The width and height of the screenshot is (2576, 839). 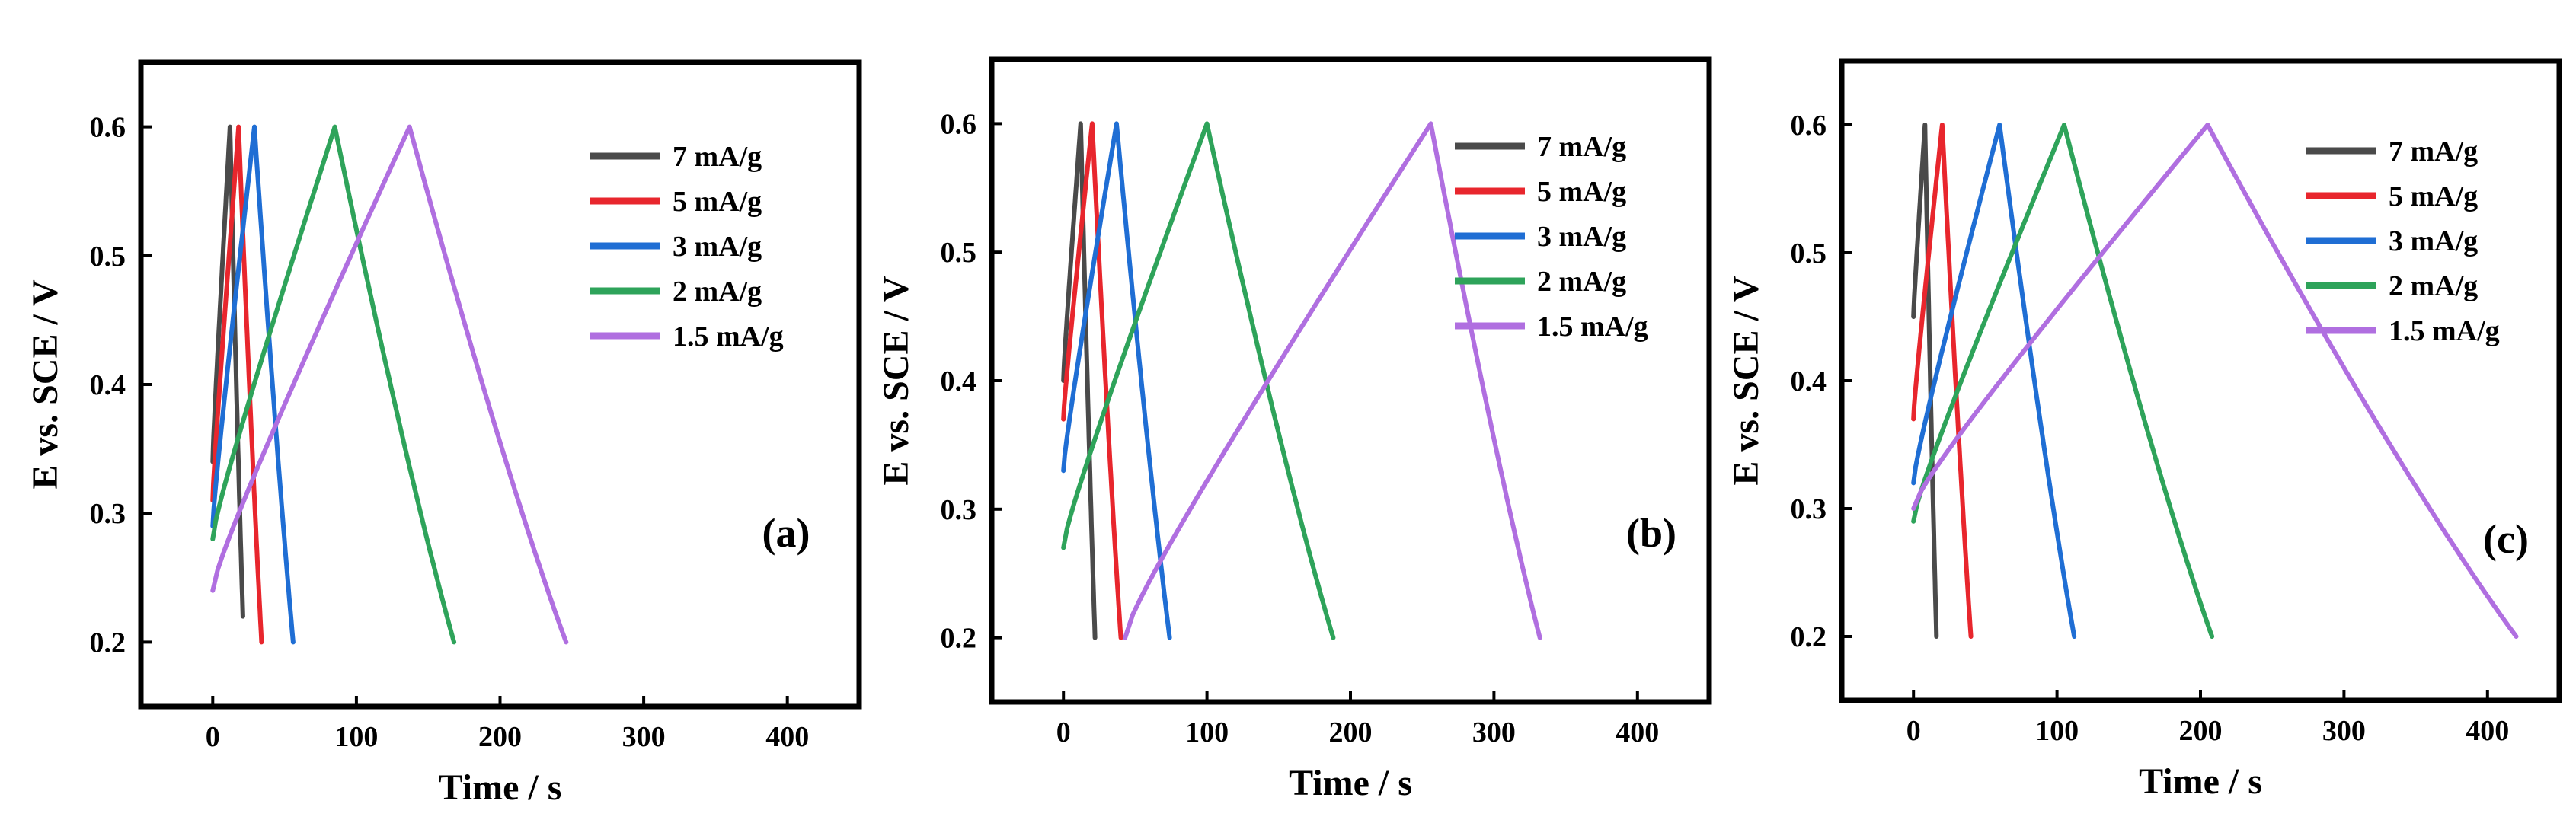 What do you see at coordinates (1651, 533) in the screenshot?
I see `panel-label: (b)` at bounding box center [1651, 533].